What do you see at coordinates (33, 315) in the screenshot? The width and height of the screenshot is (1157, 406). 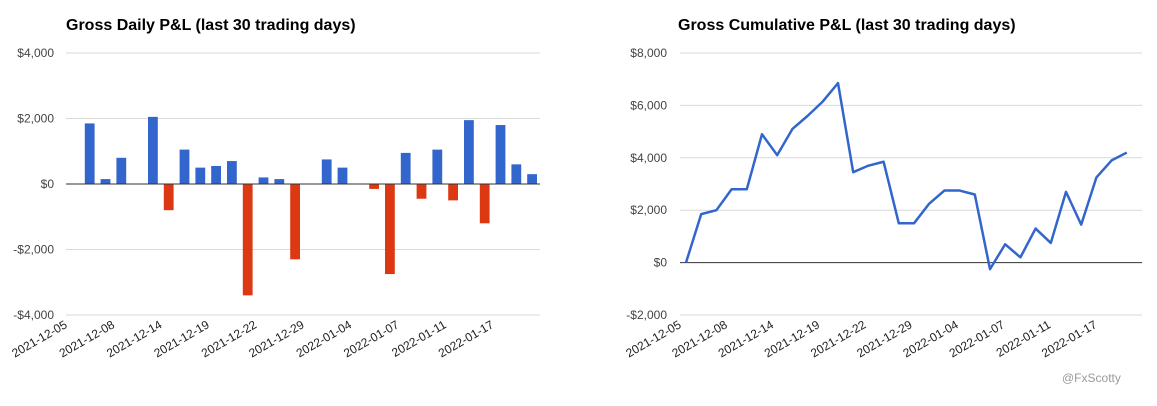 I see `y-tick-label: -$4,000` at bounding box center [33, 315].